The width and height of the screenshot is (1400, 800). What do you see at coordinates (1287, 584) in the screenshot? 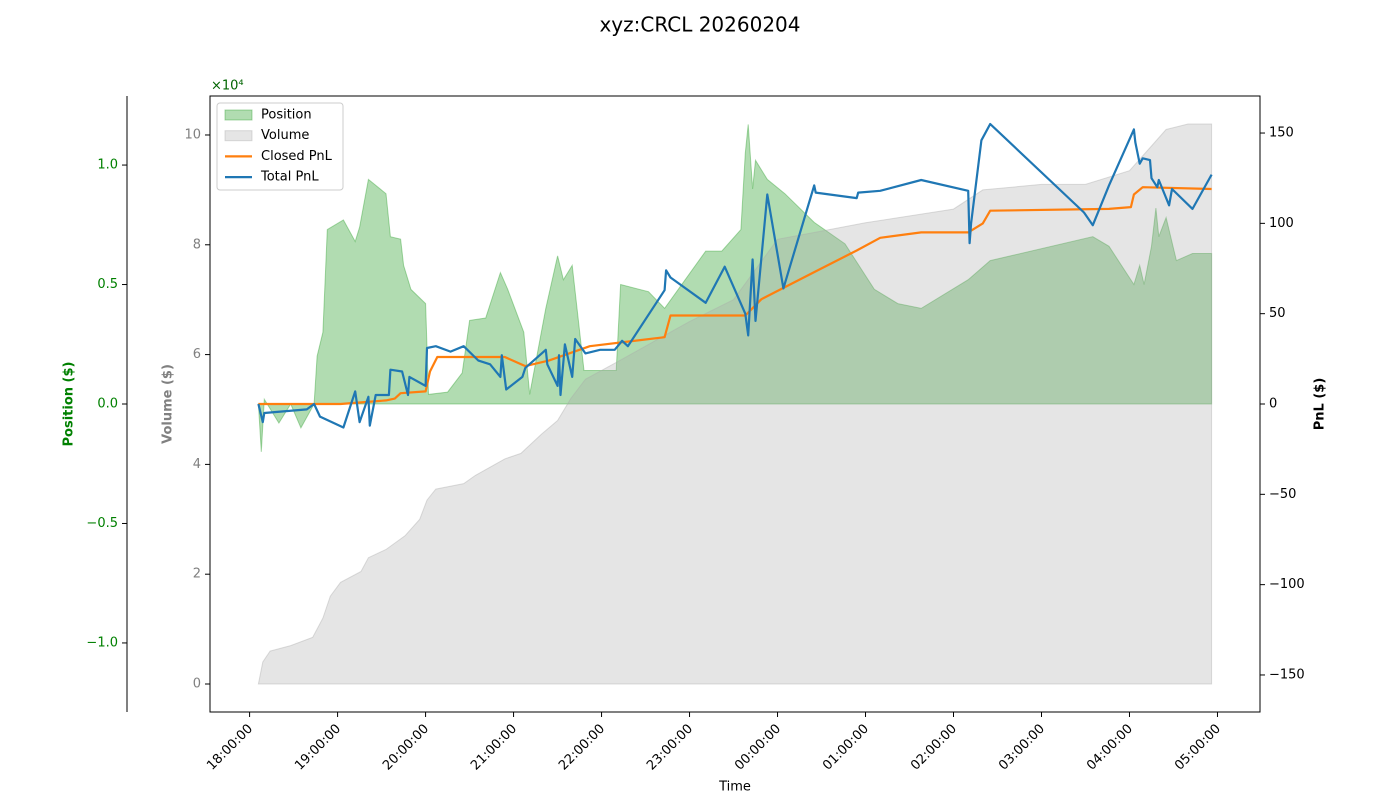
I see `pnl-tick-label: −100` at bounding box center [1287, 584].